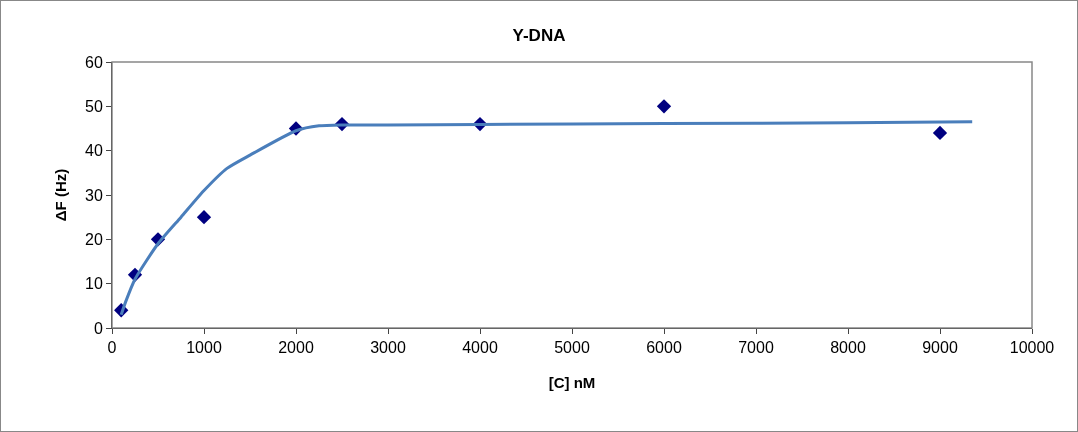 Image resolution: width=1078 pixels, height=432 pixels. I want to click on x-tick-label: 2000, so click(296, 348).